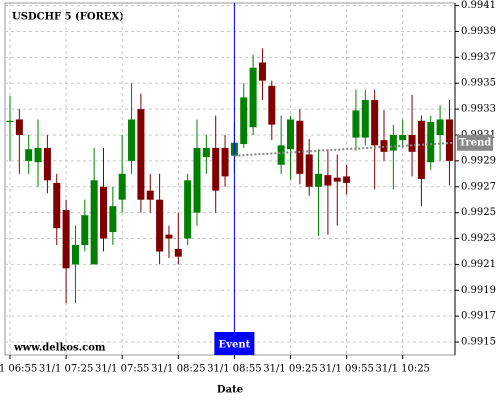  I want to click on x-tick-label: 31/1 07:25, so click(66, 369).